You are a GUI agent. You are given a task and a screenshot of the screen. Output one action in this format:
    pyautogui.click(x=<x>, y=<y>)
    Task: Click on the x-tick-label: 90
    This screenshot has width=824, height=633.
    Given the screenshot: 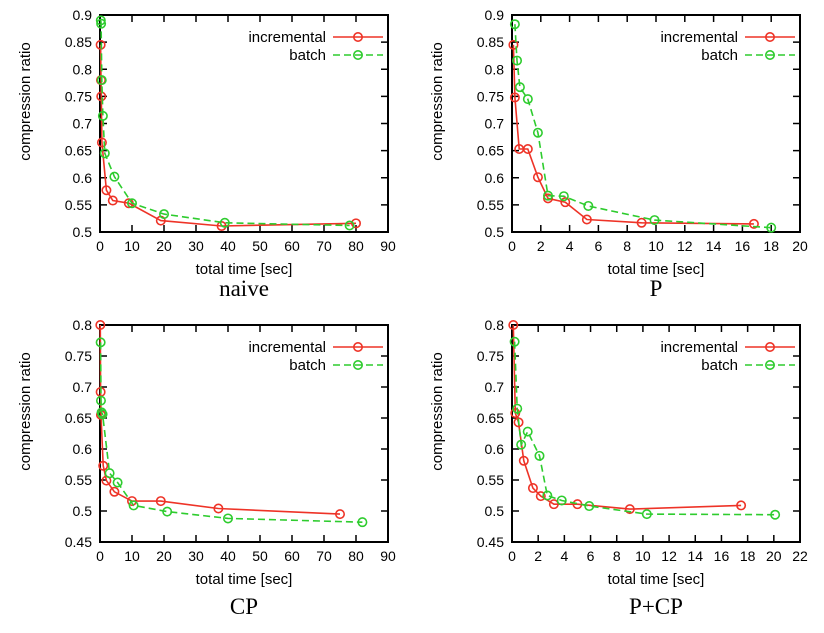 What is the action you would take?
    pyautogui.click(x=388, y=556)
    